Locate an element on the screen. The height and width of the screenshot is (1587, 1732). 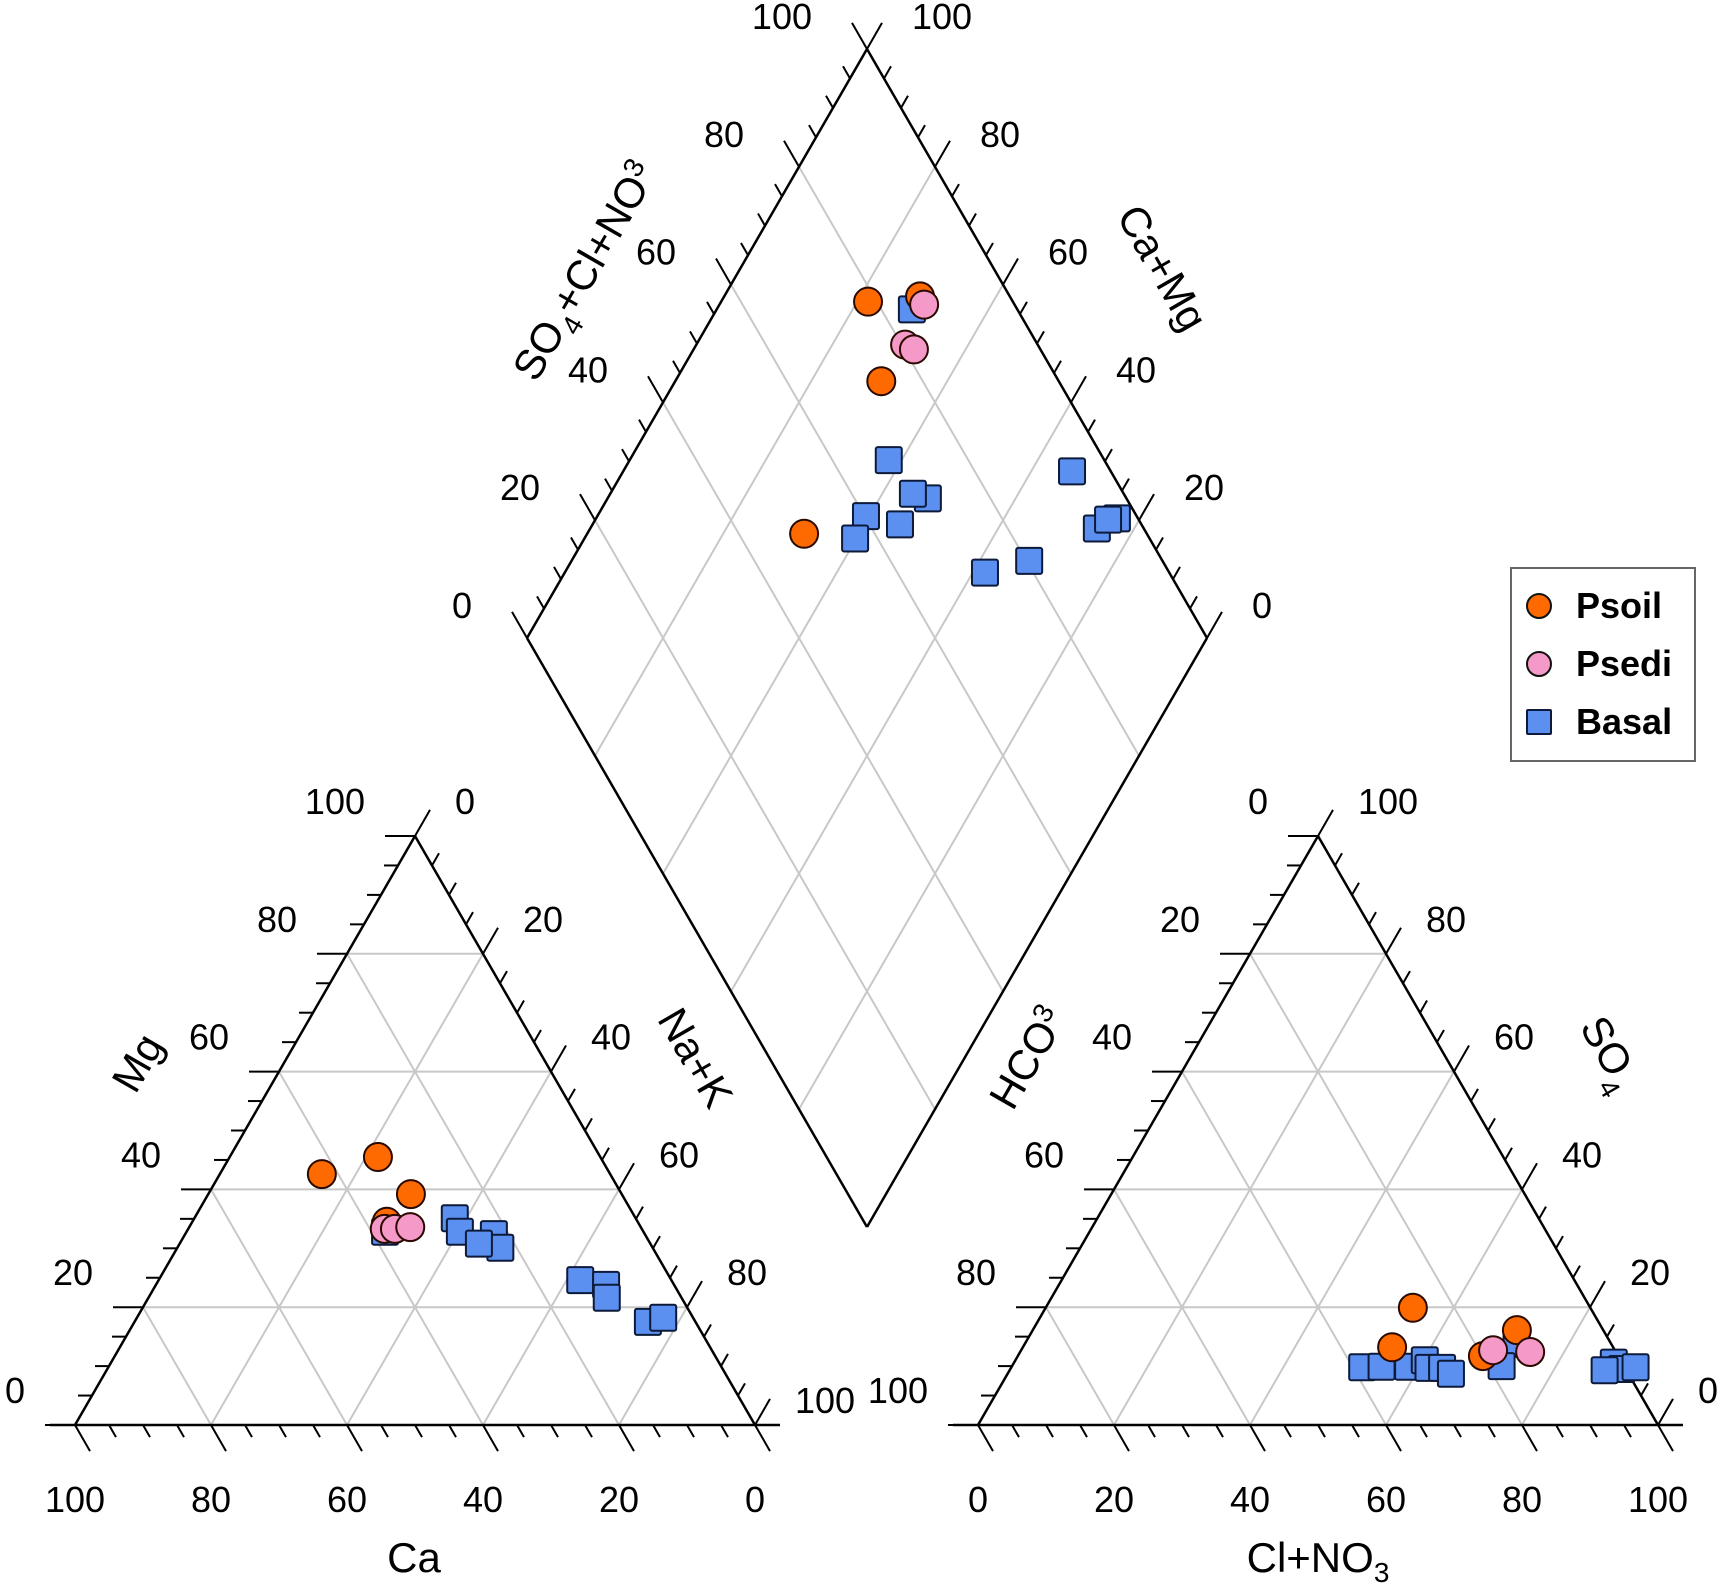
diamond-left-tick-label: 60 is located at coordinates (656, 252).